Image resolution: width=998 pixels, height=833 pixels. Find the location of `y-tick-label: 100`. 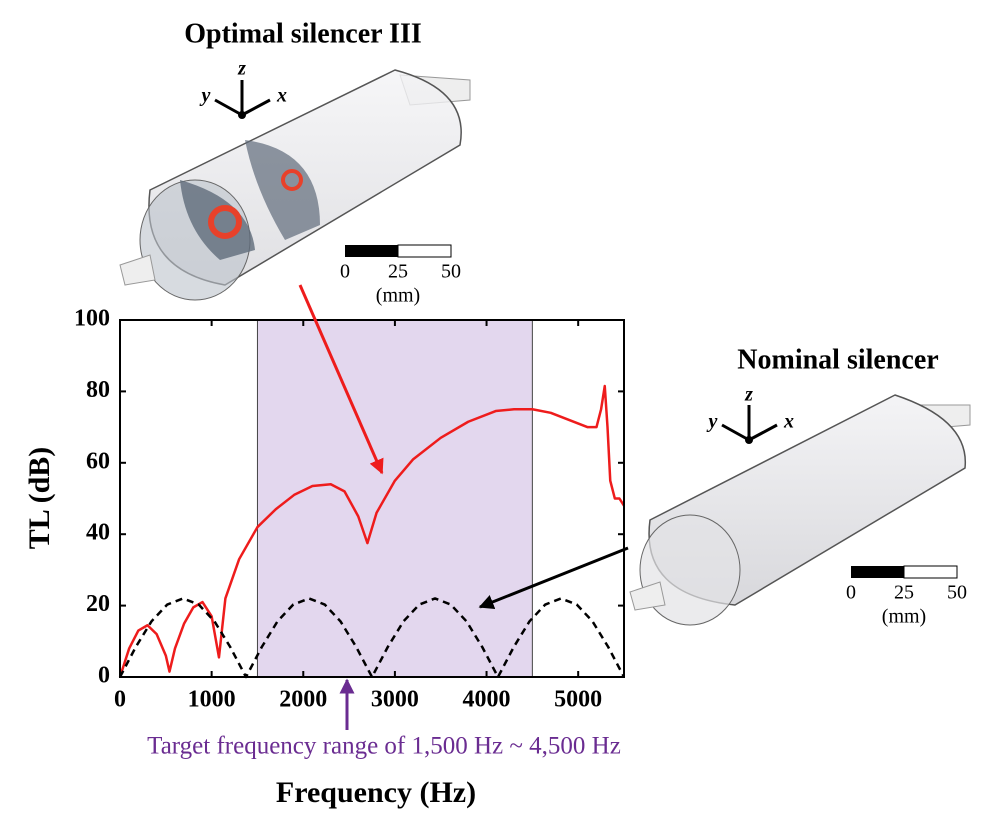

y-tick-label: 100 is located at coordinates (92, 319).